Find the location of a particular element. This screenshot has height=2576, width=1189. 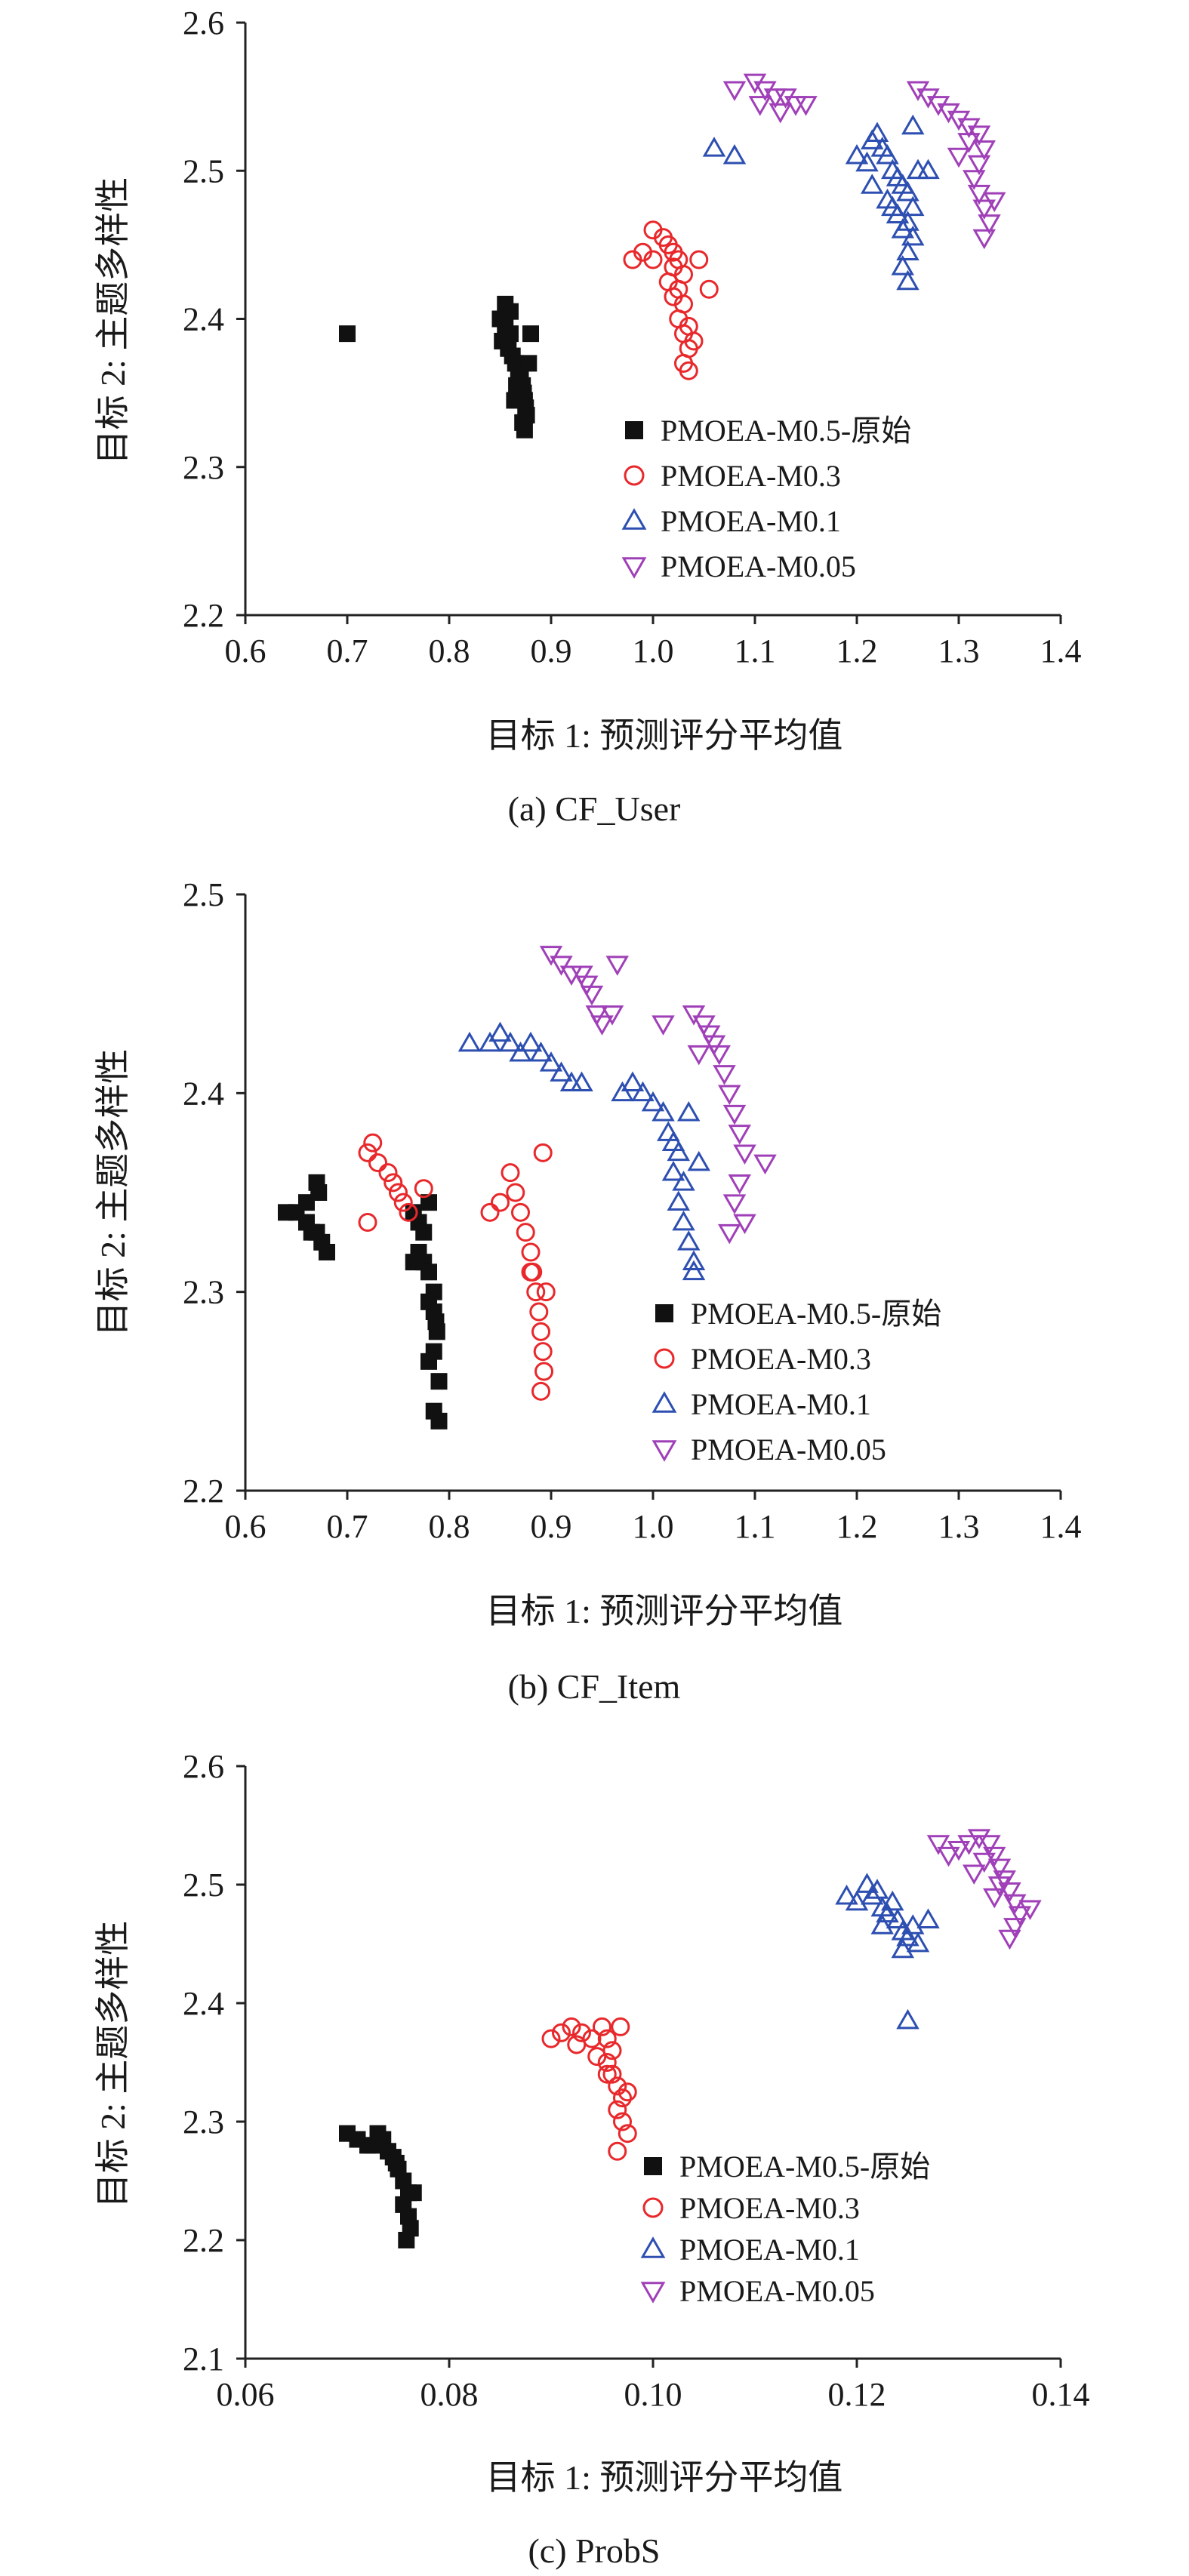

x-tick-label: 1.1 is located at coordinates (755, 650).